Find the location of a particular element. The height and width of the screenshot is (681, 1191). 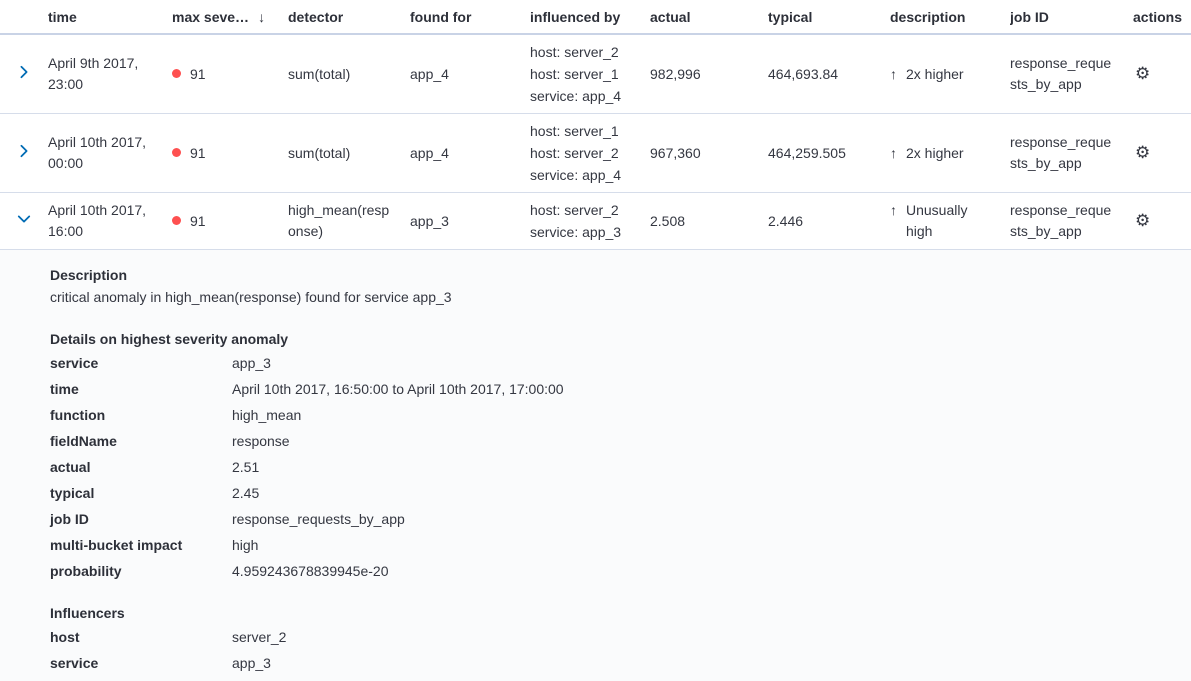

found-for-cell: app_3 is located at coordinates (470, 221).